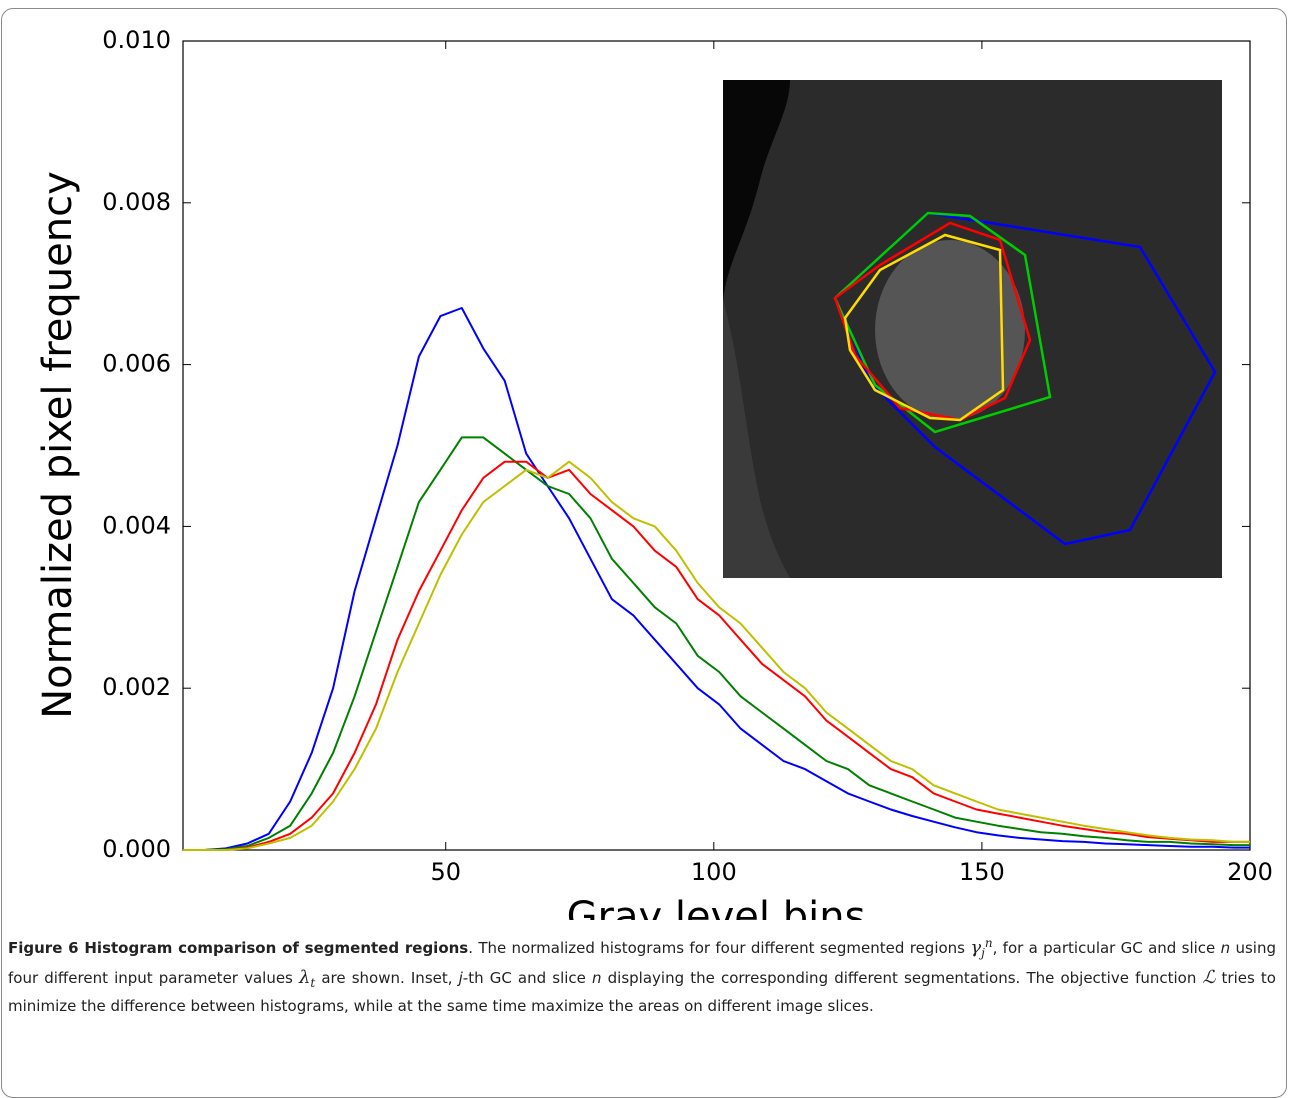 The width and height of the screenshot is (1290, 1098). Describe the element at coordinates (527, 977) in the screenshot. I see `caption-text: -th GC and slice` at that location.